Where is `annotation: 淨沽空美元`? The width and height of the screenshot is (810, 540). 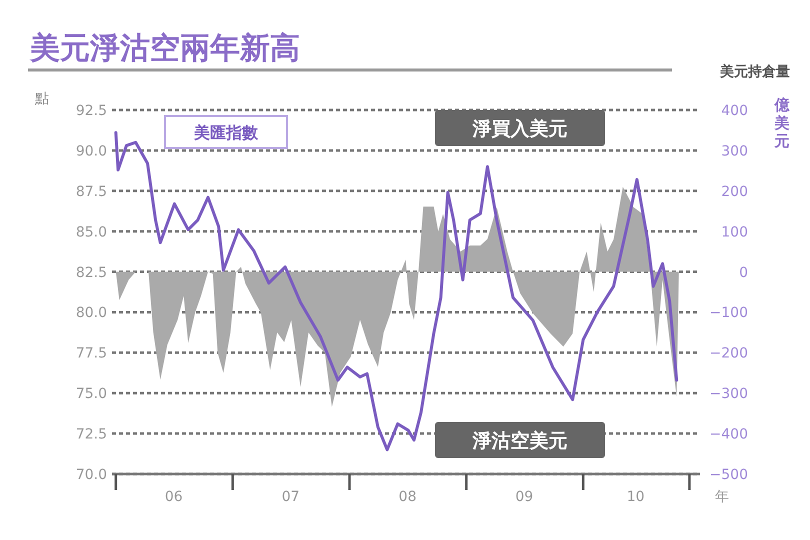 annotation: 淨沽空美元 is located at coordinates (520, 441).